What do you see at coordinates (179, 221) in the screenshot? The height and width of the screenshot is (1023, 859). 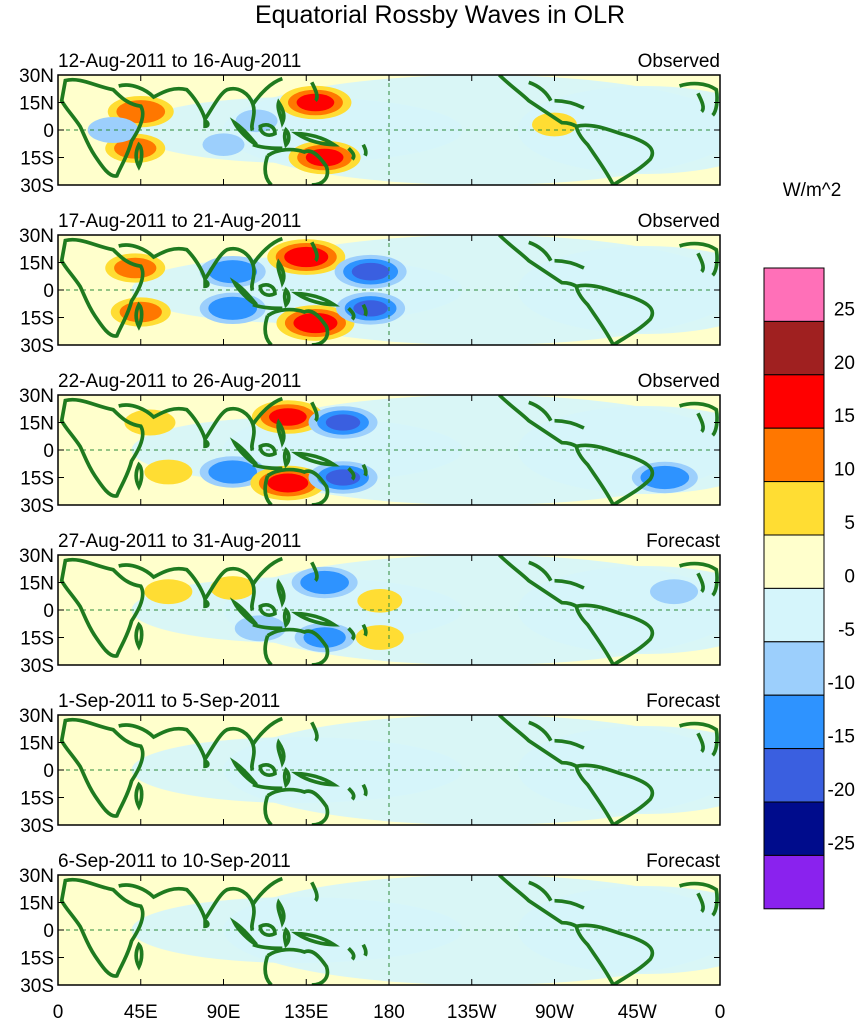 I see `panel-period-label: 17-Aug-2011 to 21-Aug-2011` at bounding box center [179, 221].